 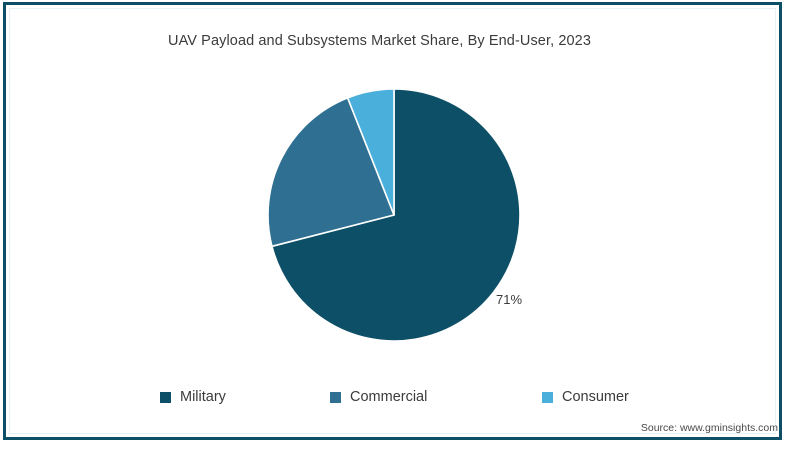 What do you see at coordinates (335, 397) in the screenshot?
I see `legend-swatch-commercial-icon` at bounding box center [335, 397].